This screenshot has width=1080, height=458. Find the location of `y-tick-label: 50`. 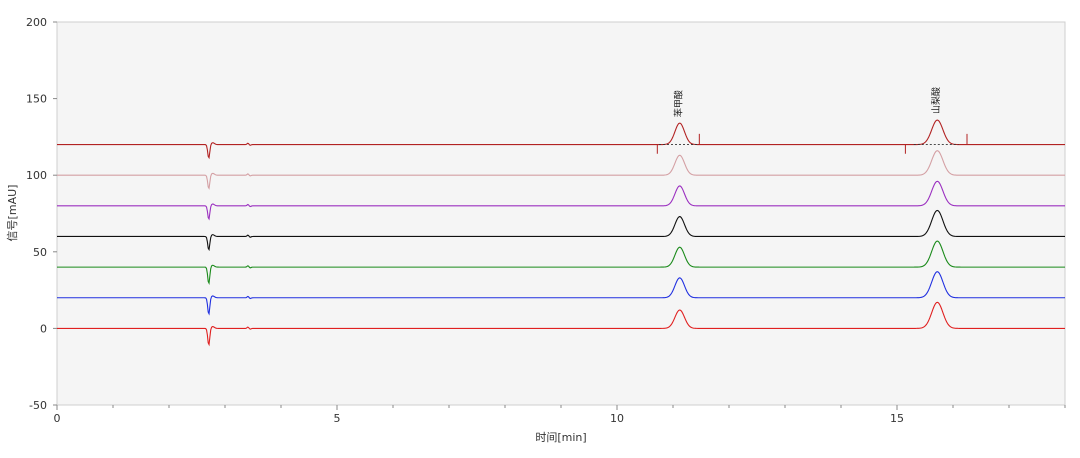

y-tick-label: 50 is located at coordinates (40, 252).